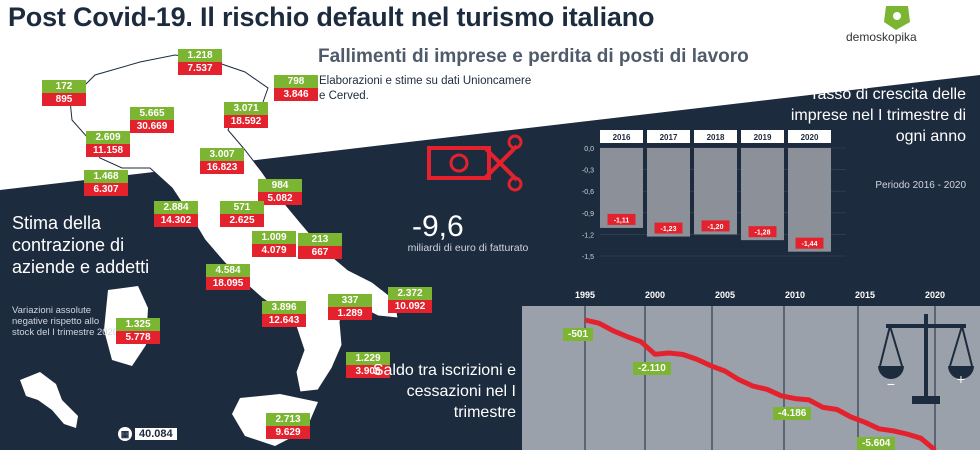 Image resolution: width=980 pixels, height=450 pixels. What do you see at coordinates (368, 371) in the screenshot?
I see `addetti-value: 3.906` at bounding box center [368, 371].